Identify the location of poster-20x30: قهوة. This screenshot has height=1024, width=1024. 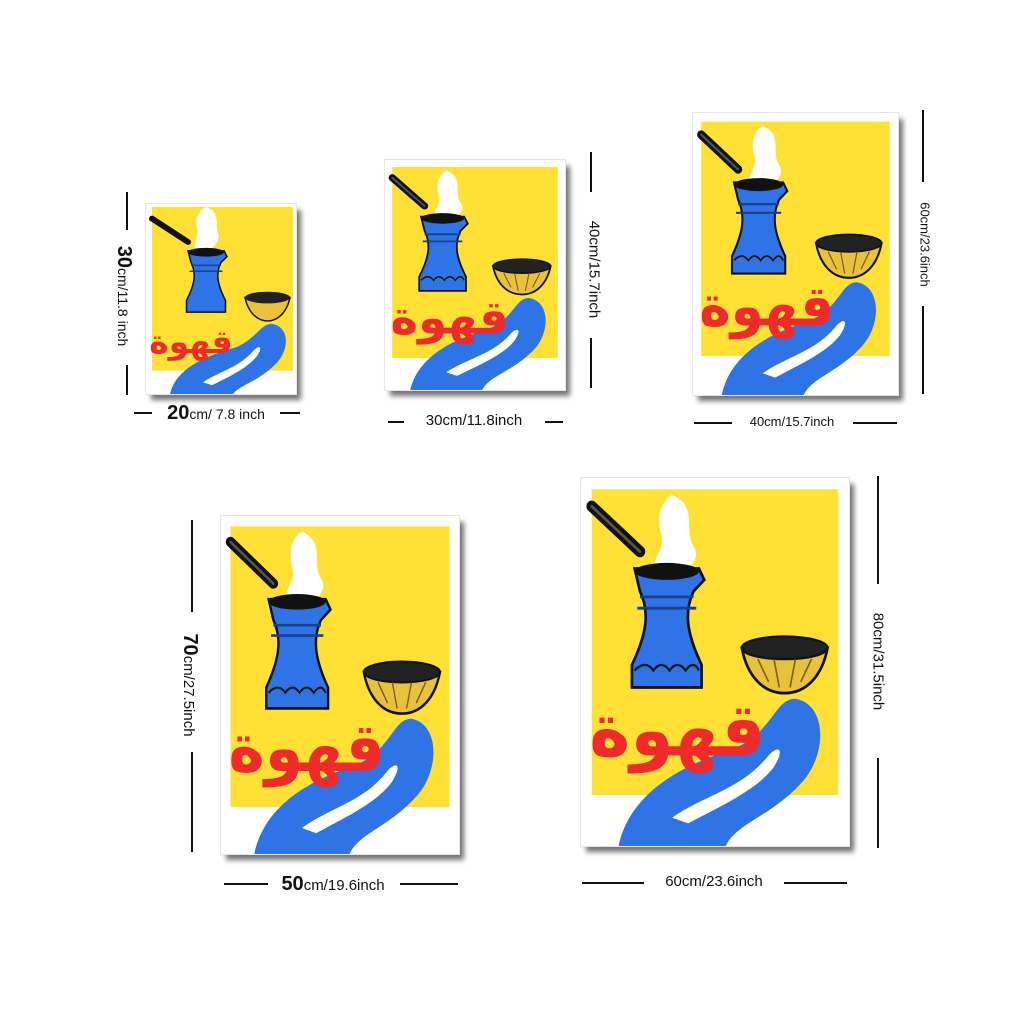
(221, 299).